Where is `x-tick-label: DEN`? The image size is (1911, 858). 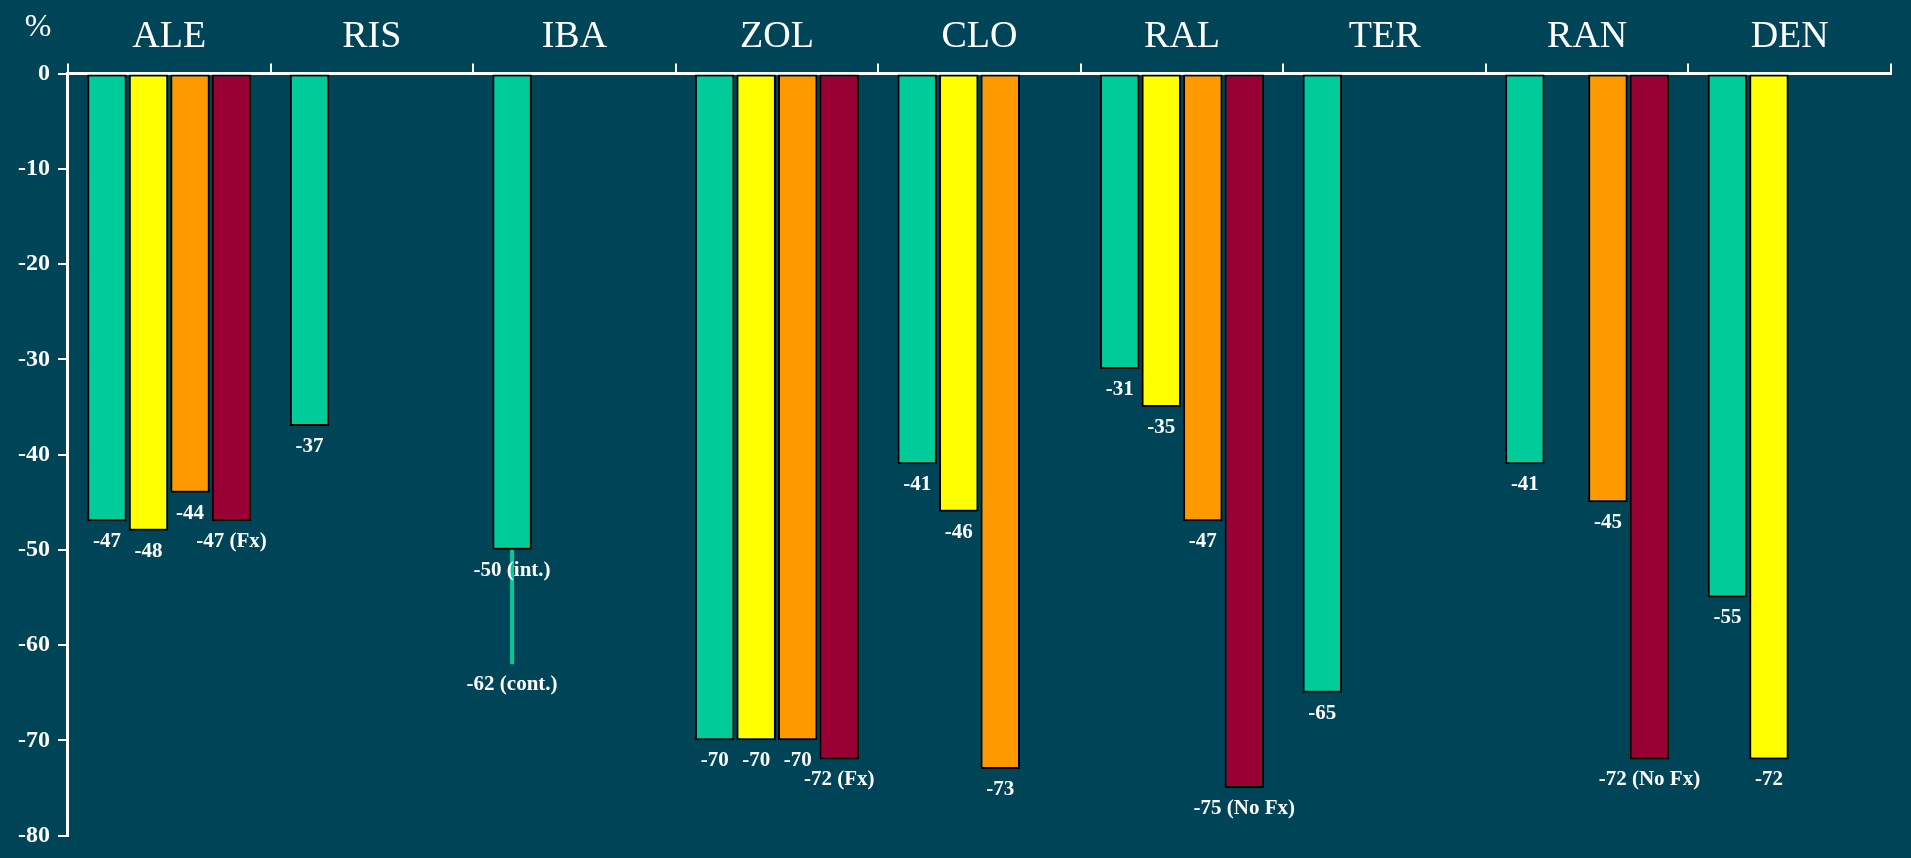
x-tick-label: DEN is located at coordinates (1789, 33).